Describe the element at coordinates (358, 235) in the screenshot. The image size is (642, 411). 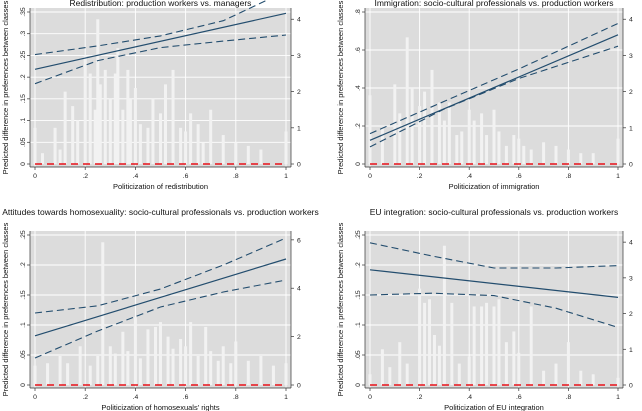
I see `y-tick-label: .25` at that location.